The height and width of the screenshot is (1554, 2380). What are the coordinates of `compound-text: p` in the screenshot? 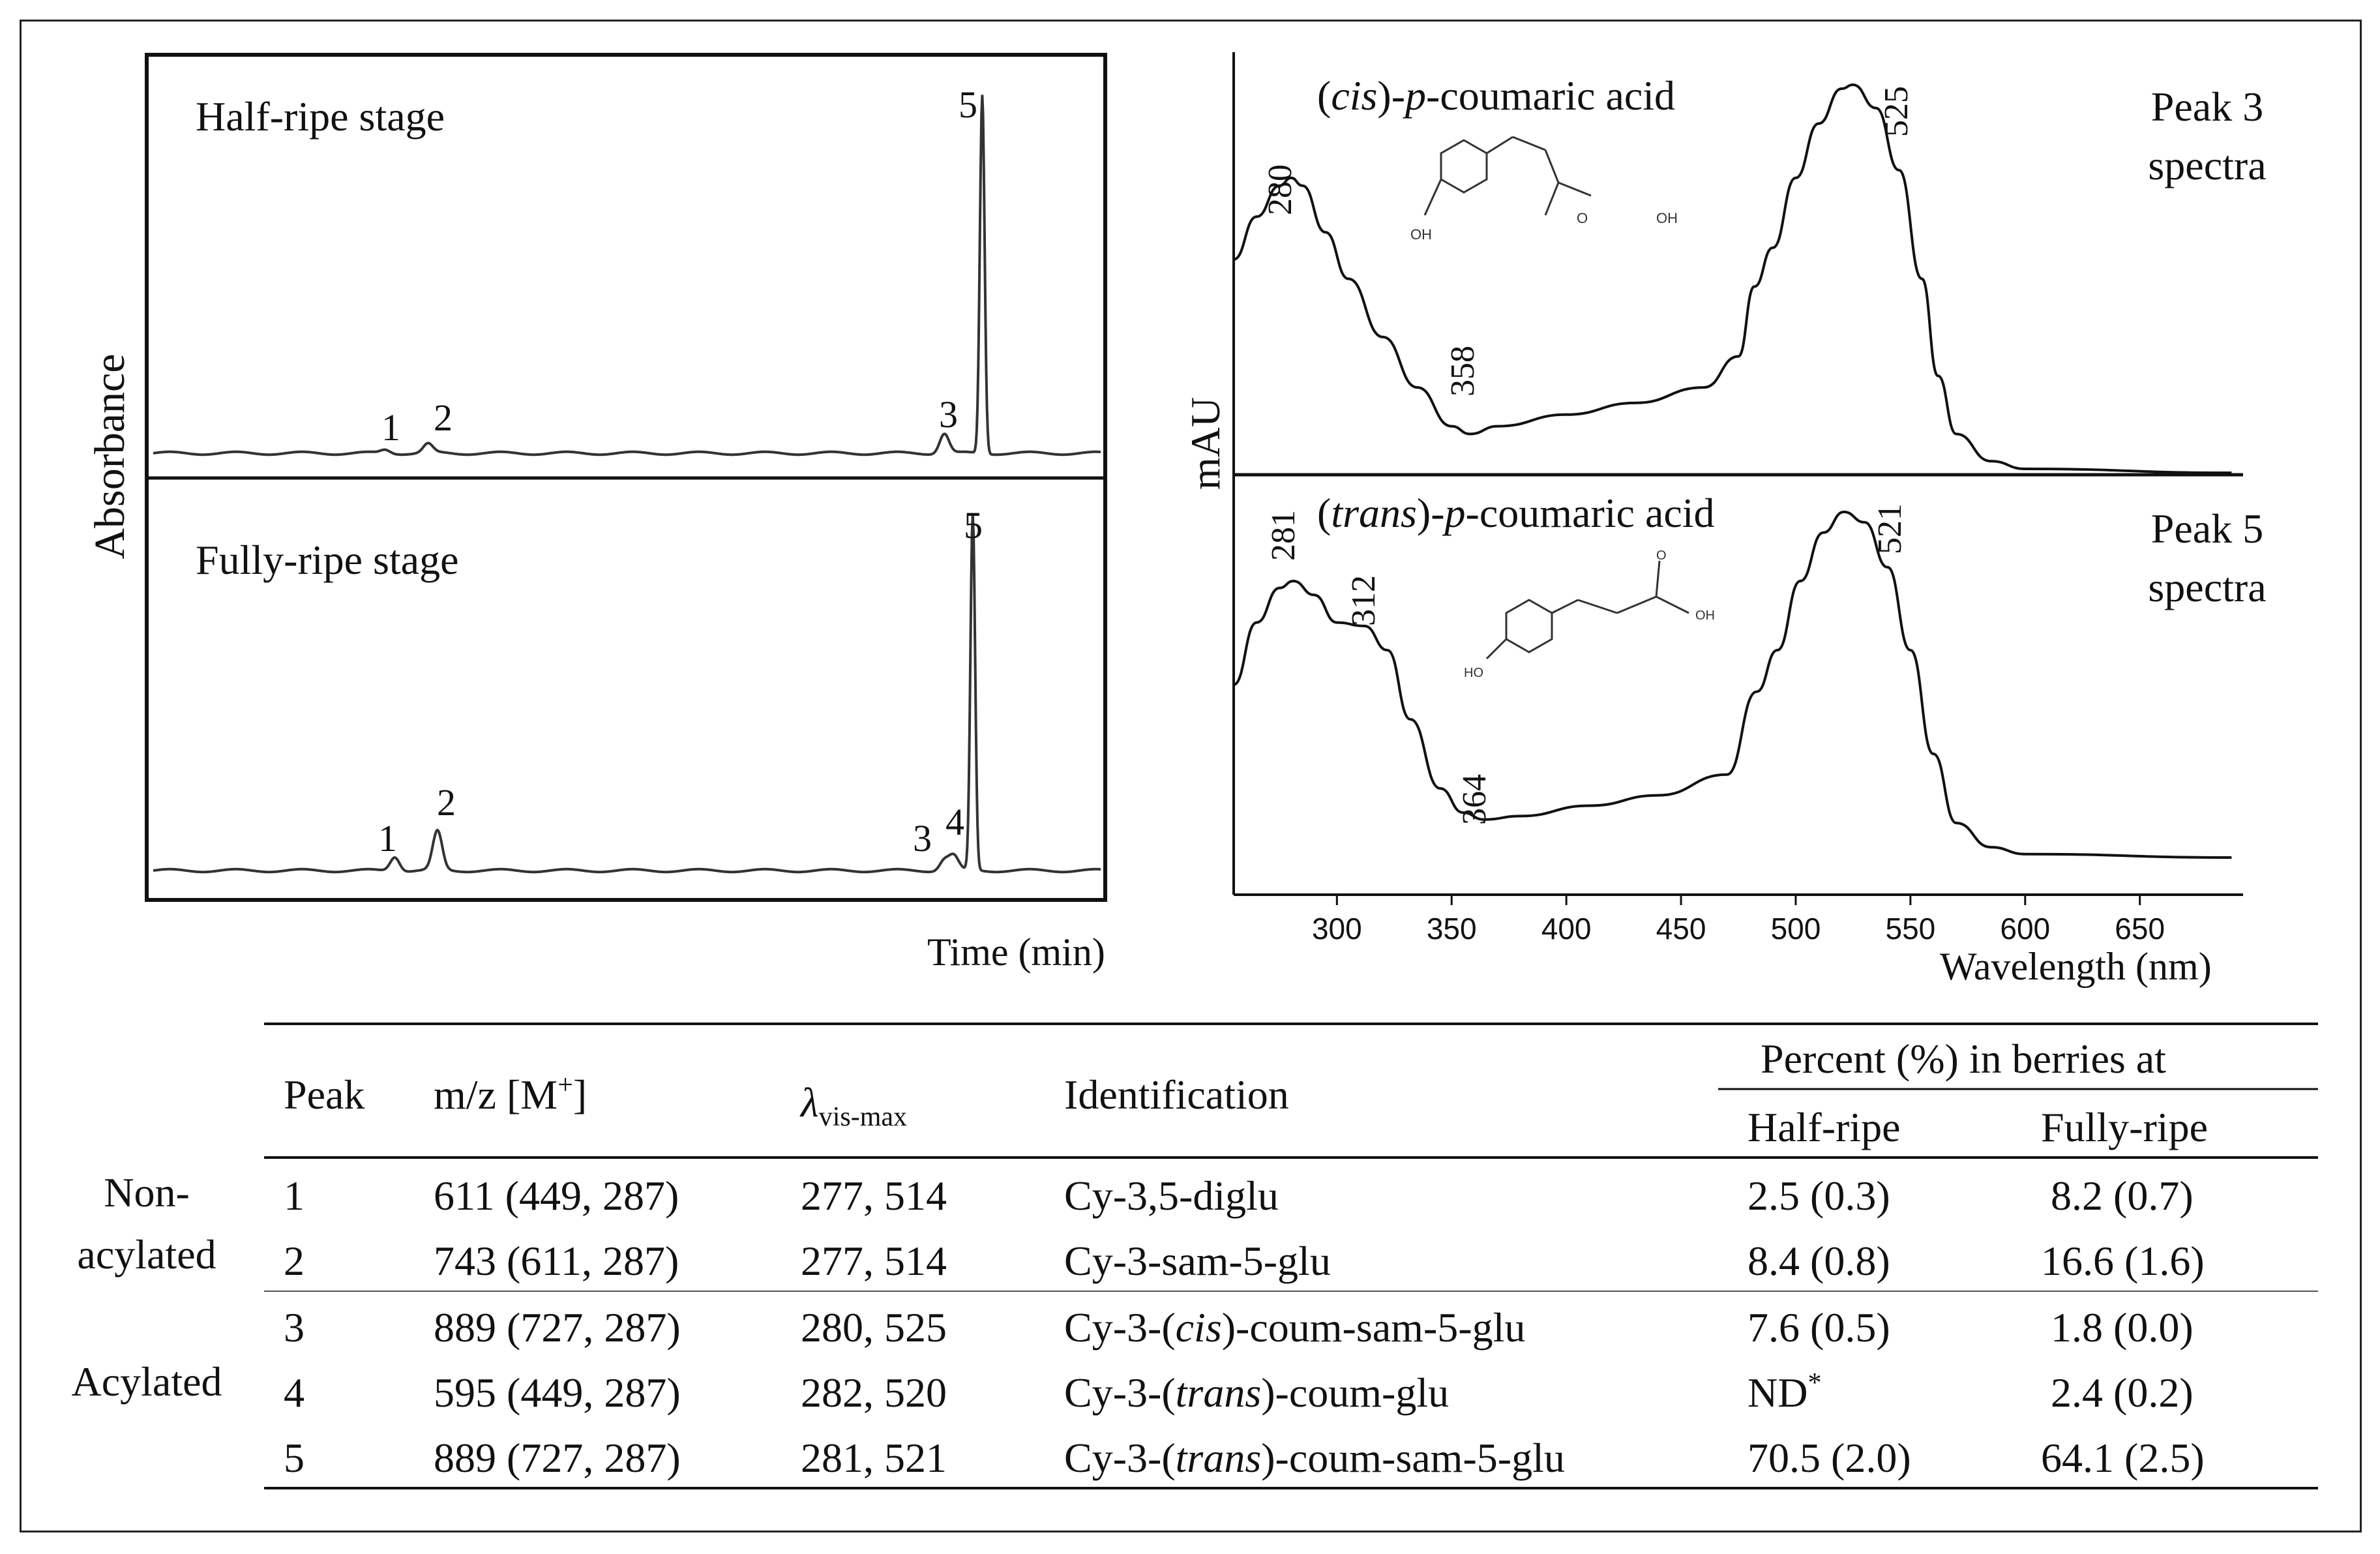 It's located at (1454, 513).